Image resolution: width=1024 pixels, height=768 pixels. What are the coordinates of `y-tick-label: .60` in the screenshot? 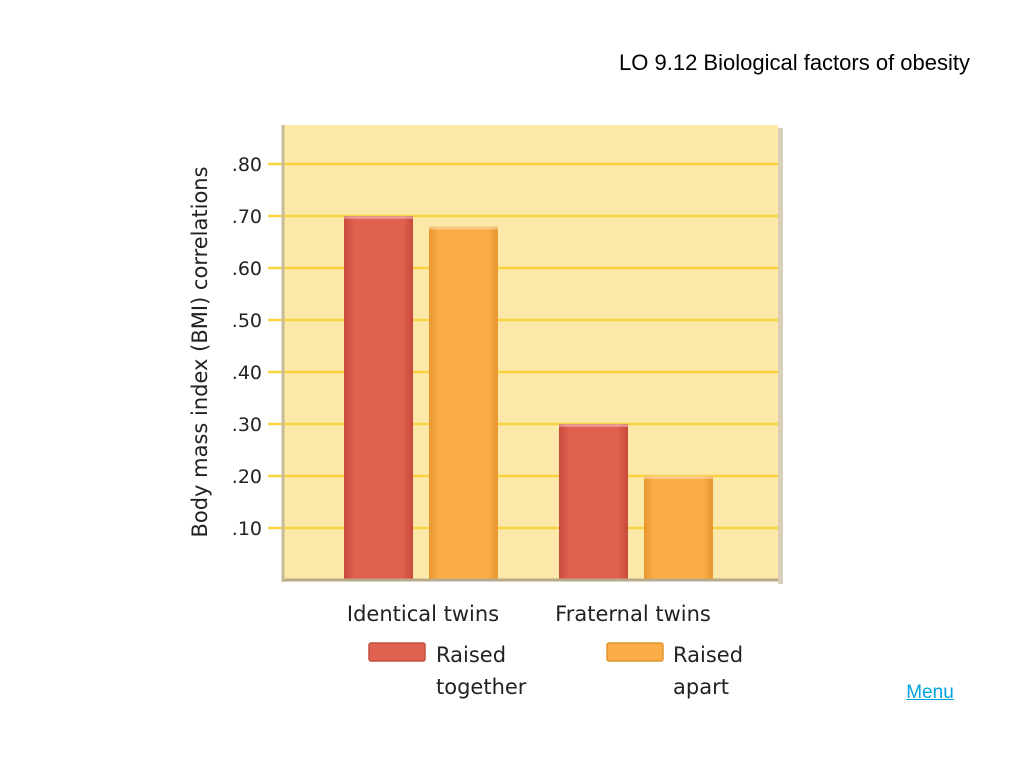 It's located at (247, 269).